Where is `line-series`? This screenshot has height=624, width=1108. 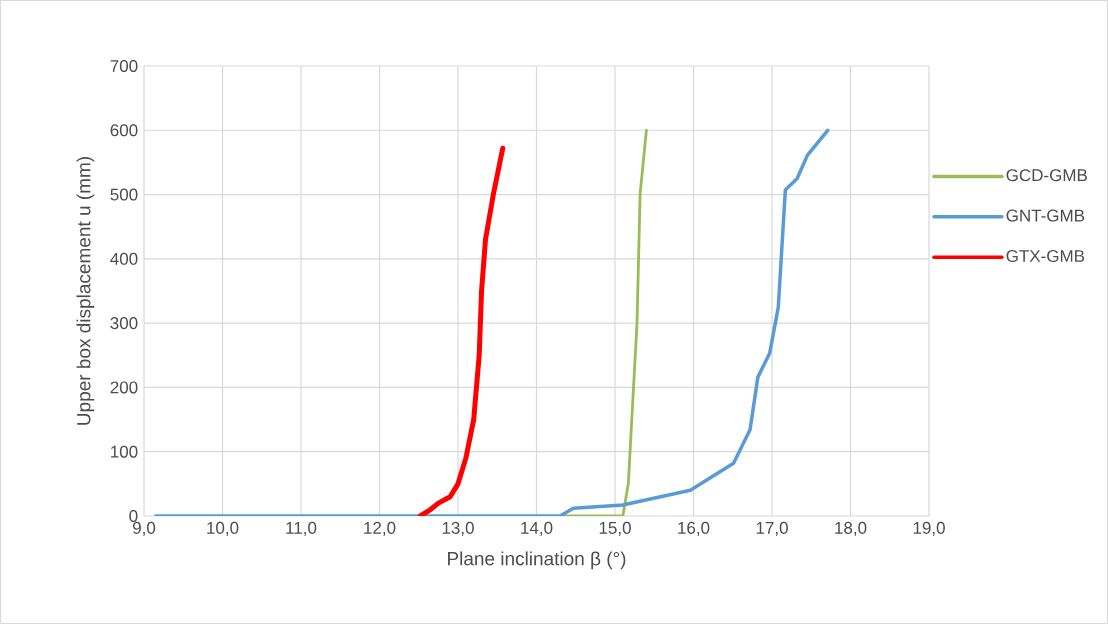
line-series is located at coordinates (604, 322).